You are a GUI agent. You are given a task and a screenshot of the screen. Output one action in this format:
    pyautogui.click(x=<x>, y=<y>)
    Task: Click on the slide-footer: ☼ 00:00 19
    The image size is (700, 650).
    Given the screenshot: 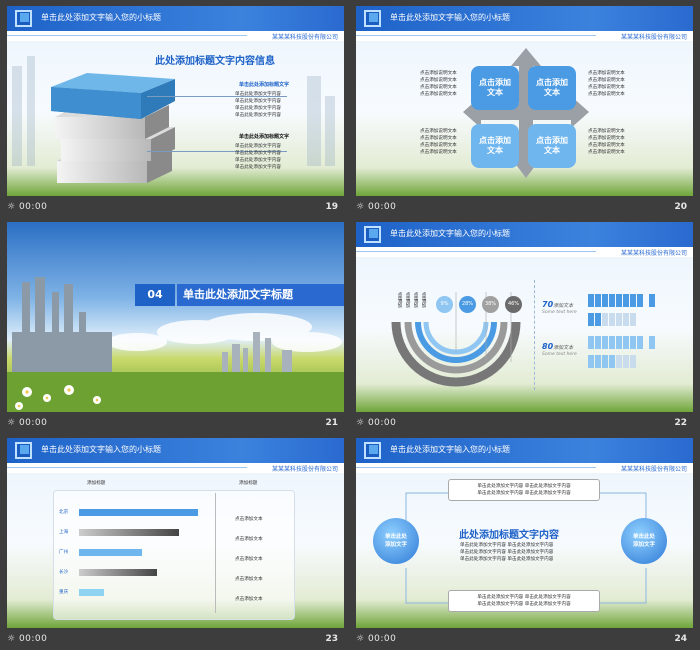 What is the action you would take?
    pyautogui.click(x=175, y=207)
    